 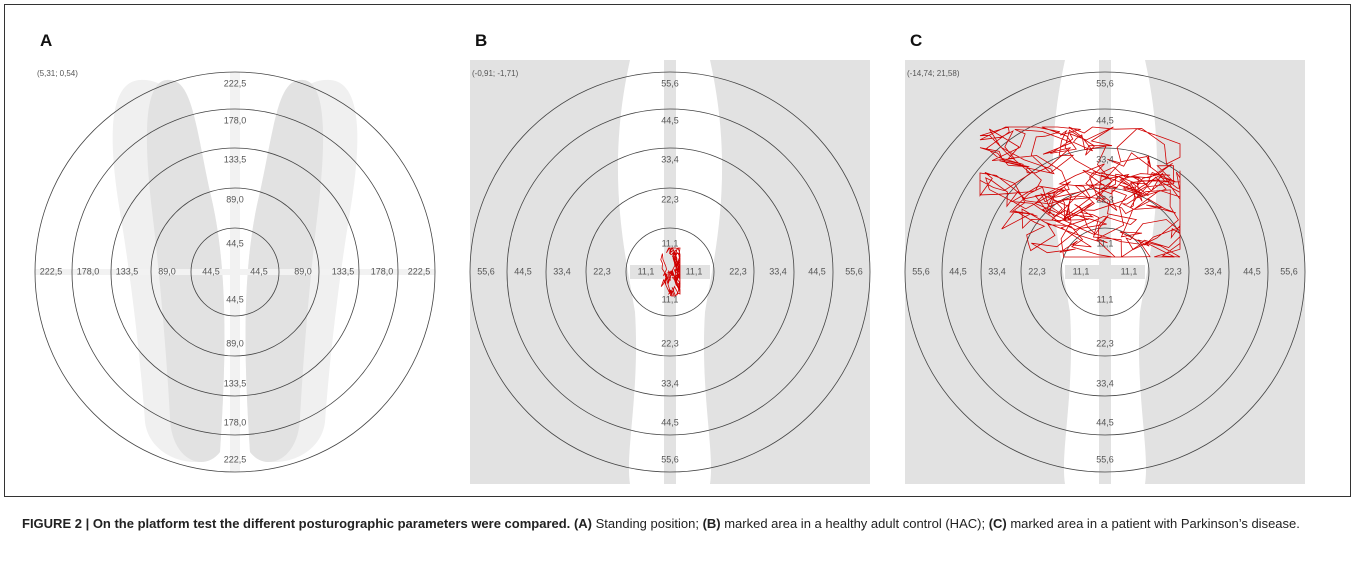 What do you see at coordinates (46, 40) in the screenshot?
I see `panel-letter: A` at bounding box center [46, 40].